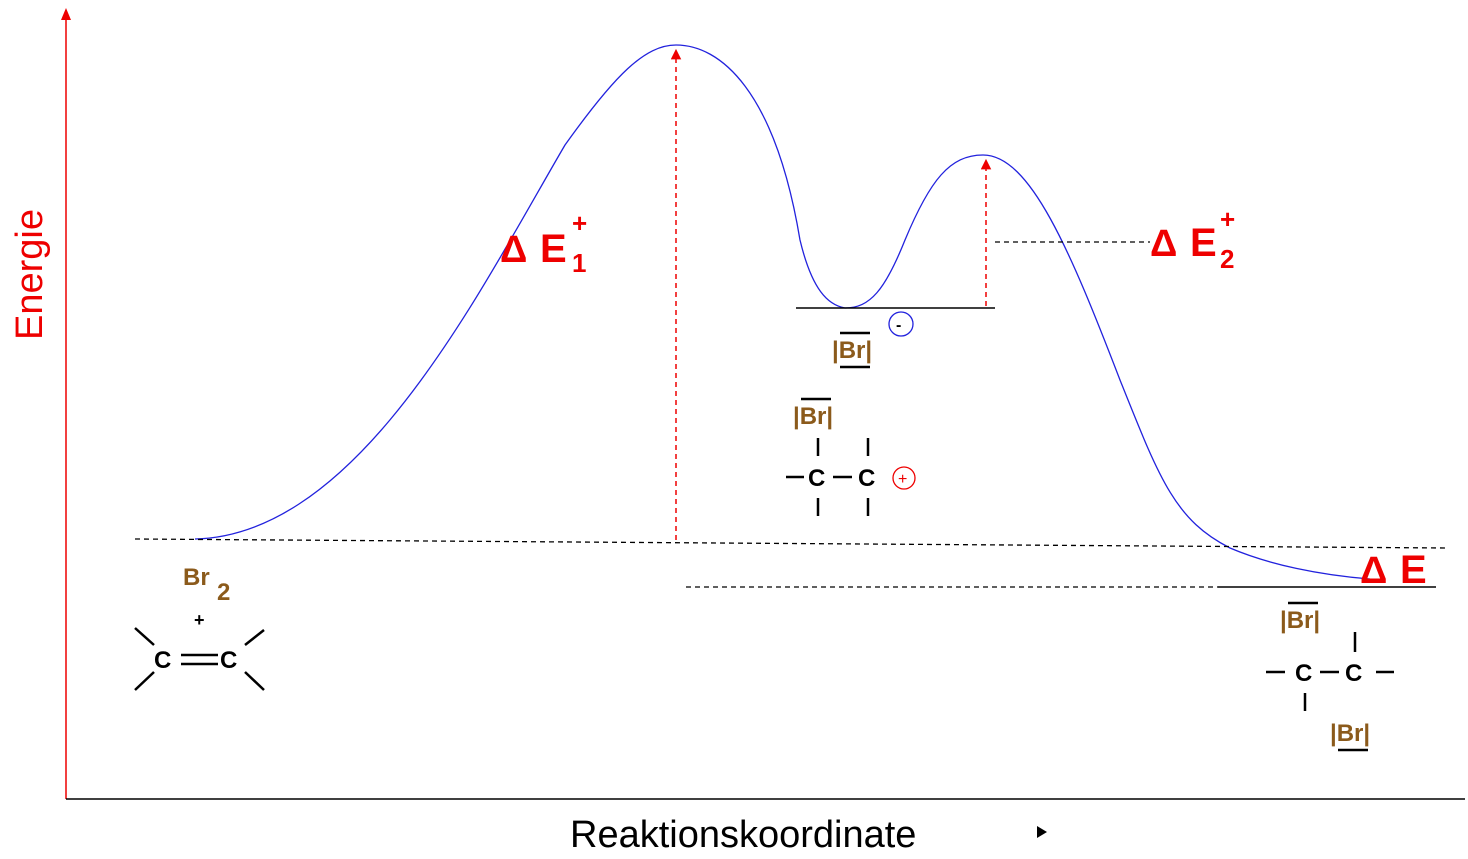 The image size is (1468, 859). What do you see at coordinates (1353, 673) in the screenshot?
I see `product-carbon-right: C` at bounding box center [1353, 673].